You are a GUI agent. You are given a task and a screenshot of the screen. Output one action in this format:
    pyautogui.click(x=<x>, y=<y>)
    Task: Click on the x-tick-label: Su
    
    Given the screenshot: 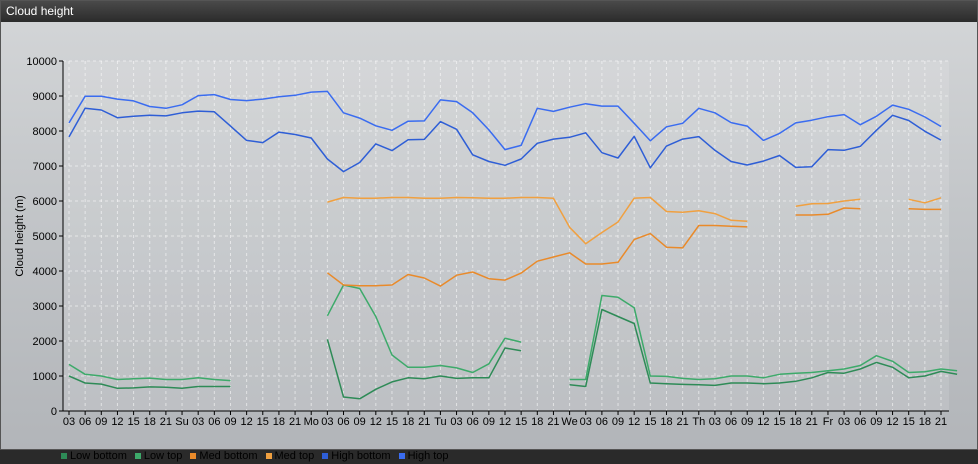 What is the action you would take?
    pyautogui.click(x=181, y=422)
    